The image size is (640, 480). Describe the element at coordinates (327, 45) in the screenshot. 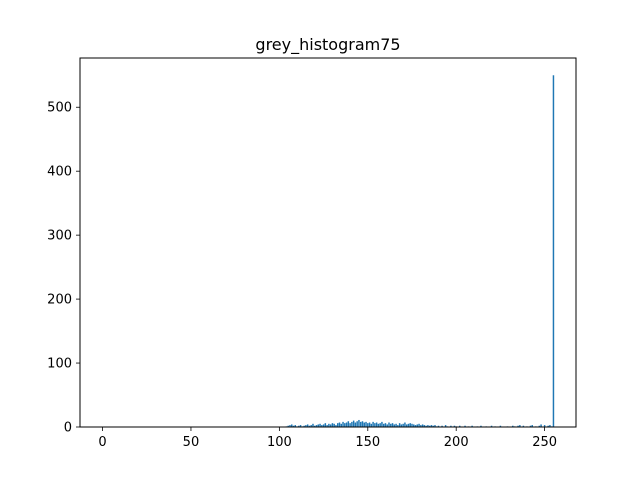

I see `chart-title: grey_histogram75` at that location.